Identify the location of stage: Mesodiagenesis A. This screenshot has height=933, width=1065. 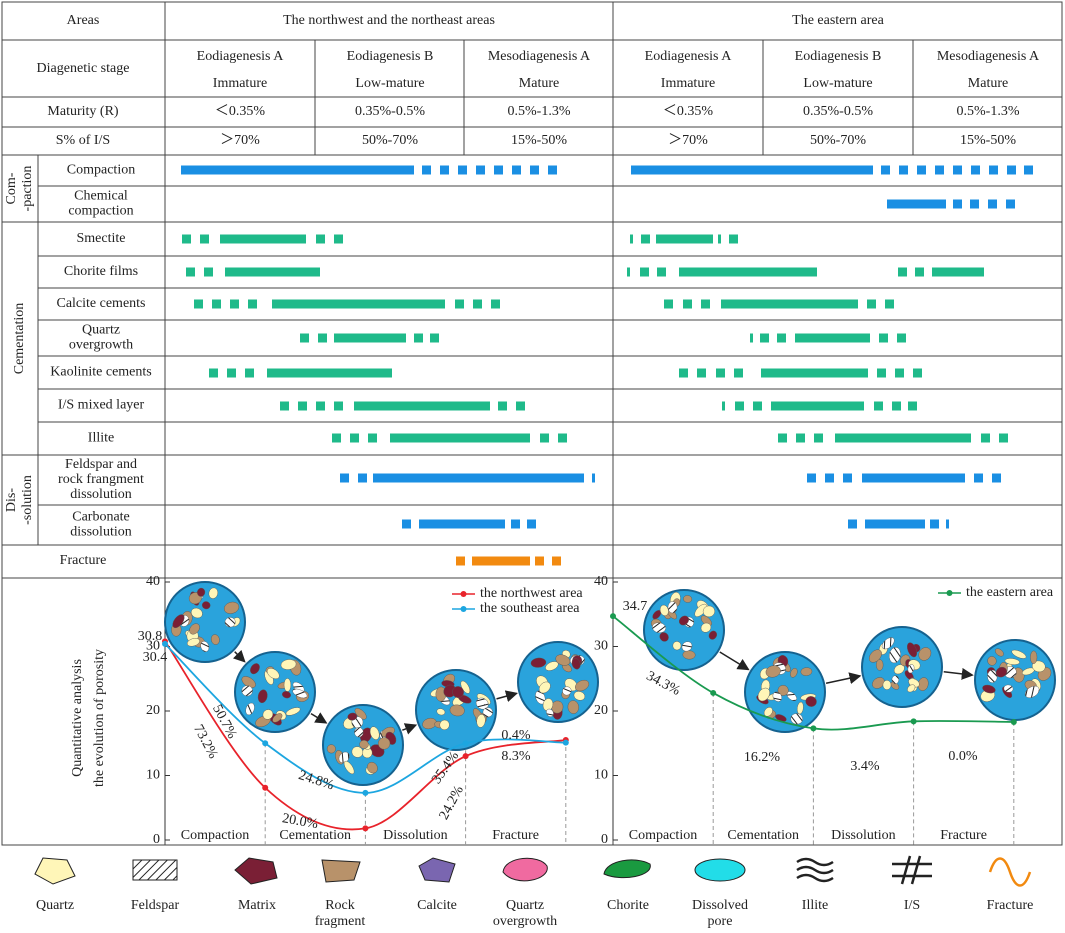
(988, 56).